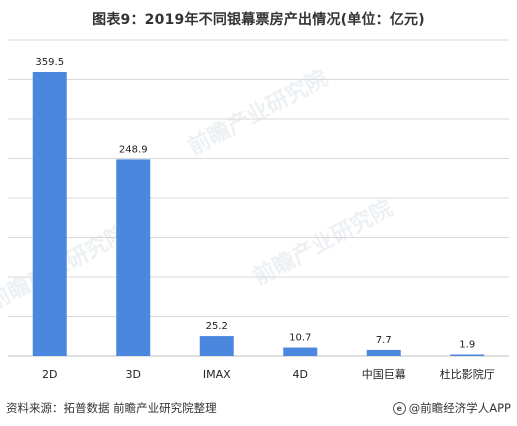  Describe the element at coordinates (300, 338) in the screenshot. I see `data-label: 10.7` at that location.